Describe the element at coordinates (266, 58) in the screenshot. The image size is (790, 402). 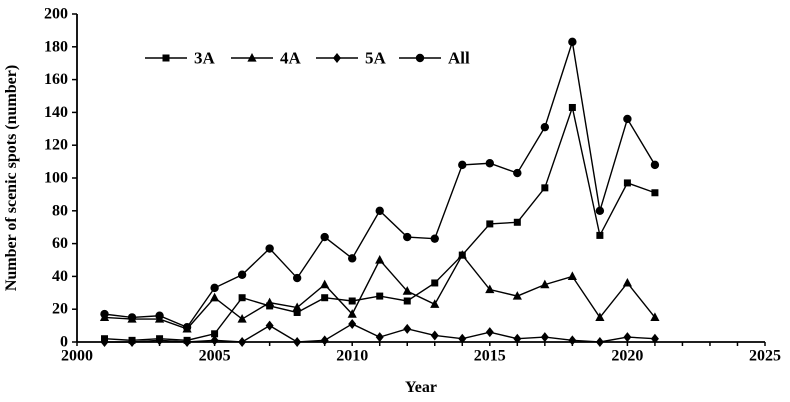
I see `legend-item-4A: 4A` at that location.